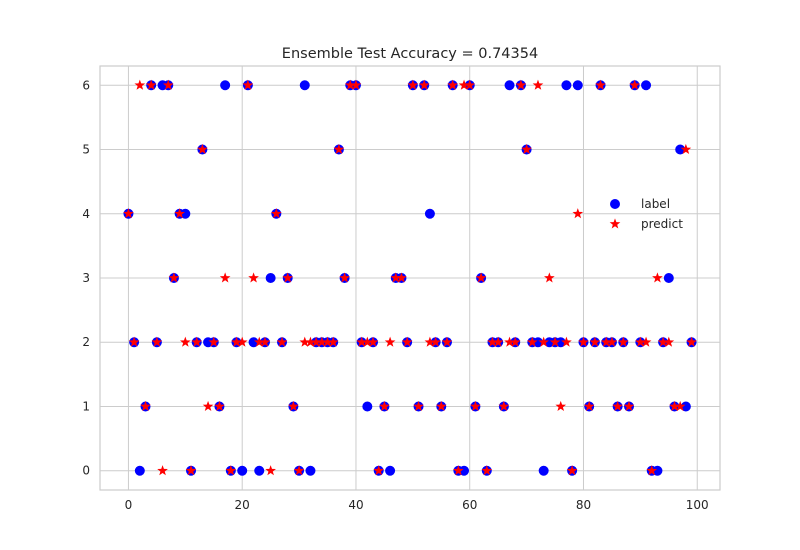 This screenshot has width=800, height=550. I want to click on legend: label predict, so click(646, 214).